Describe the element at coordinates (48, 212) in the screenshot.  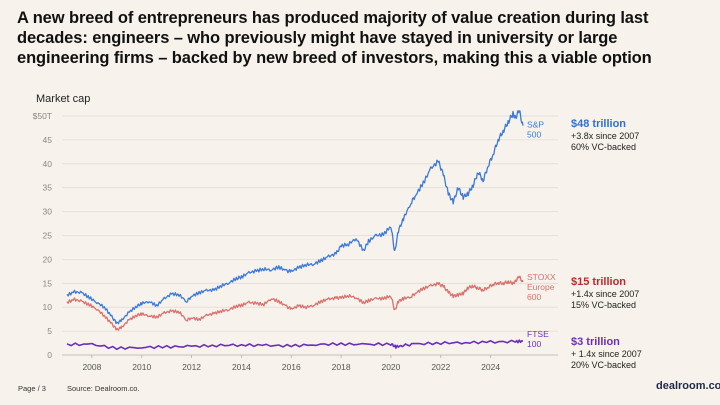
I see `y-tick-label: 30` at that location.